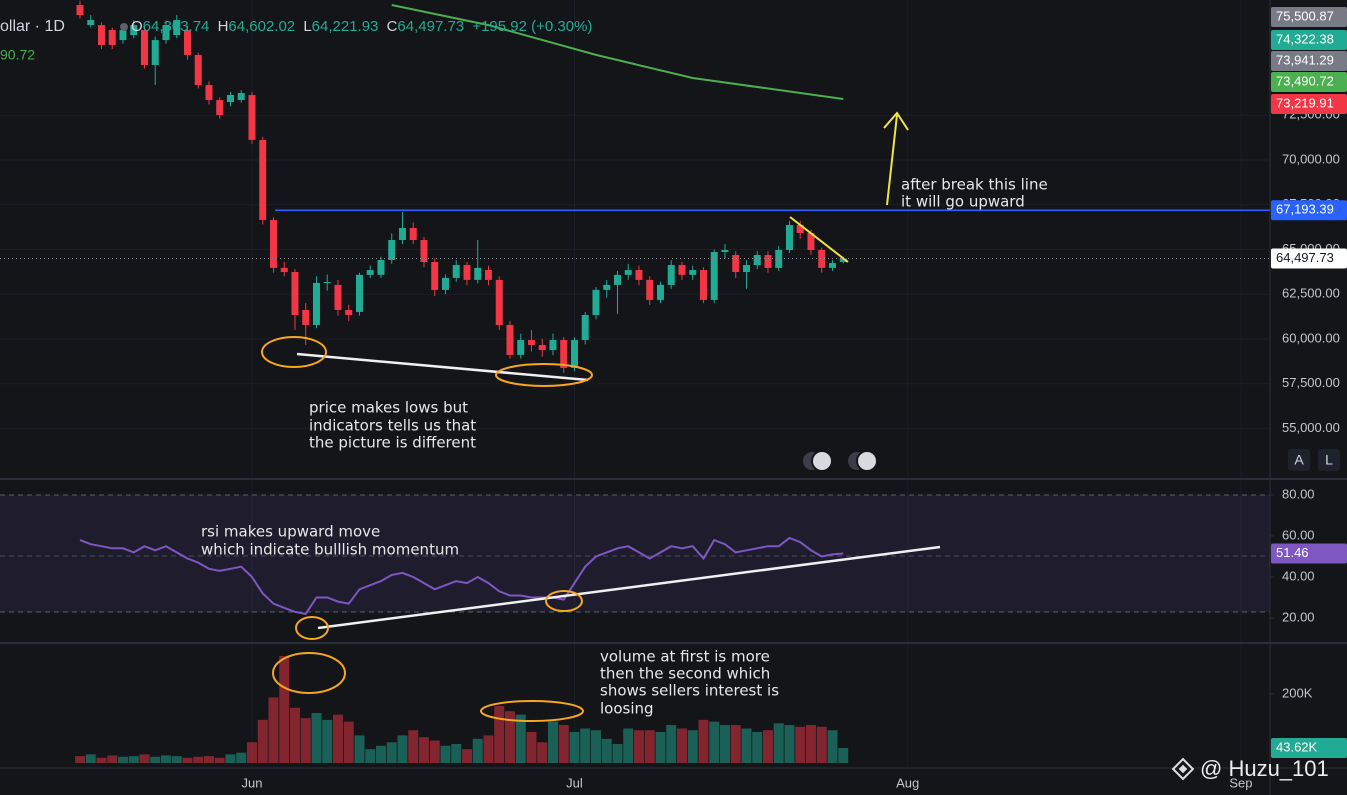 This screenshot has width=1347, height=795. I want to click on price-label-bg, so click(1309, 82).